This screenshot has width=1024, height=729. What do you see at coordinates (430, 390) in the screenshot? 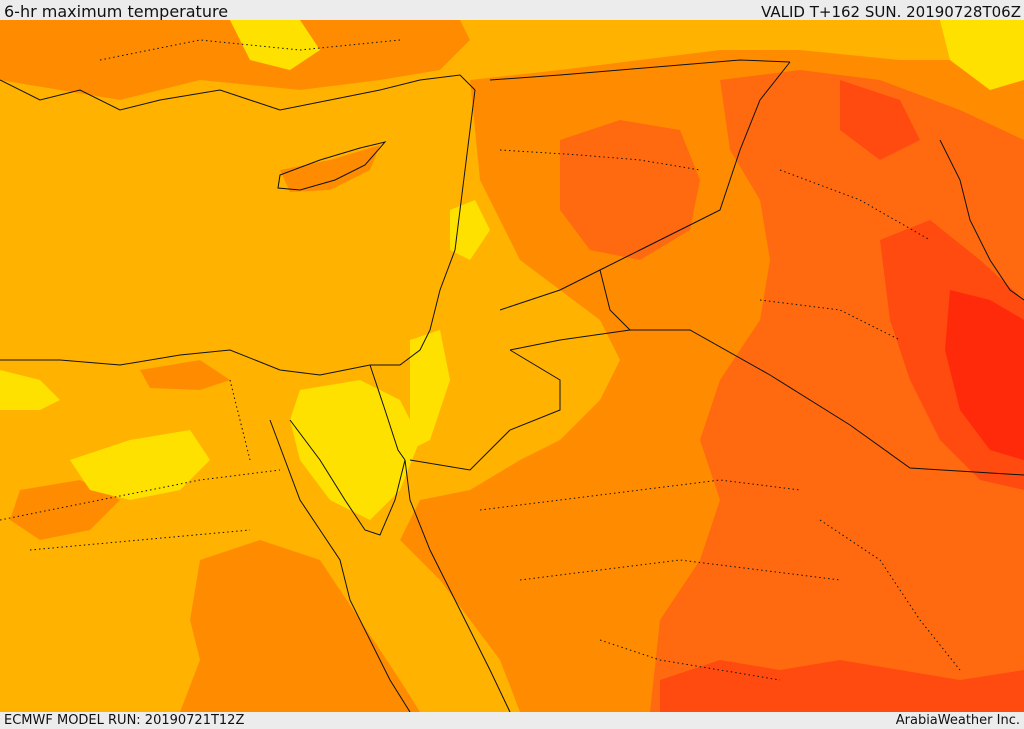
I see `field-band1-jordan-rift` at bounding box center [430, 390].